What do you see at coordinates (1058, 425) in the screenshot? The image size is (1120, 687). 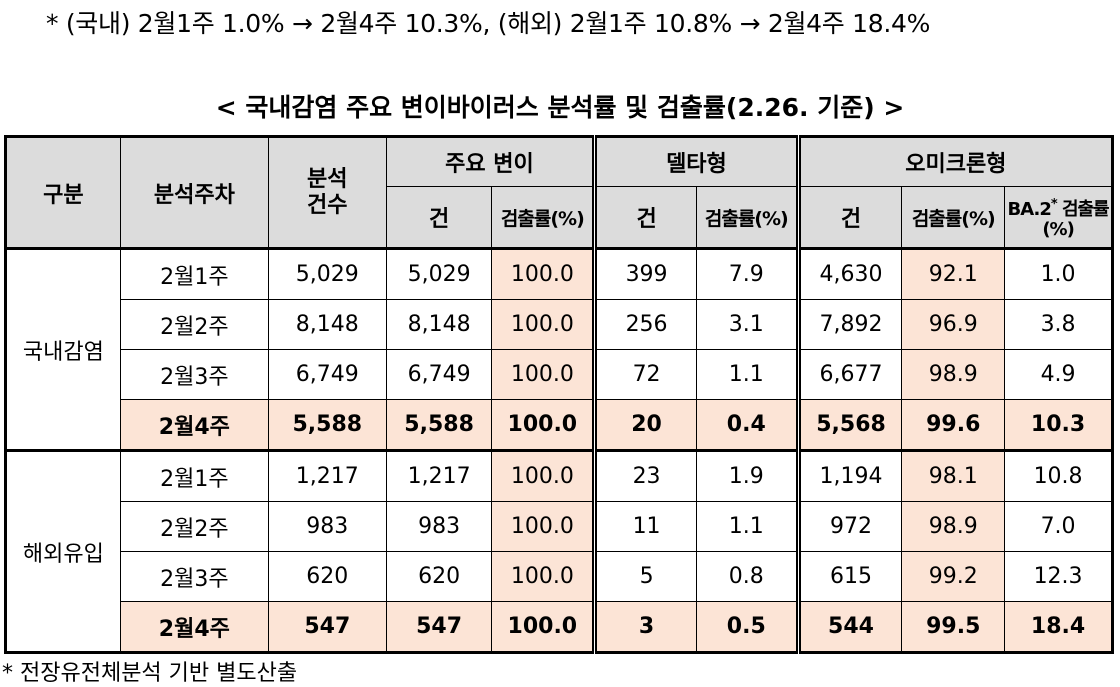 I see `ba2-rate-cell: 10.3` at bounding box center [1058, 425].